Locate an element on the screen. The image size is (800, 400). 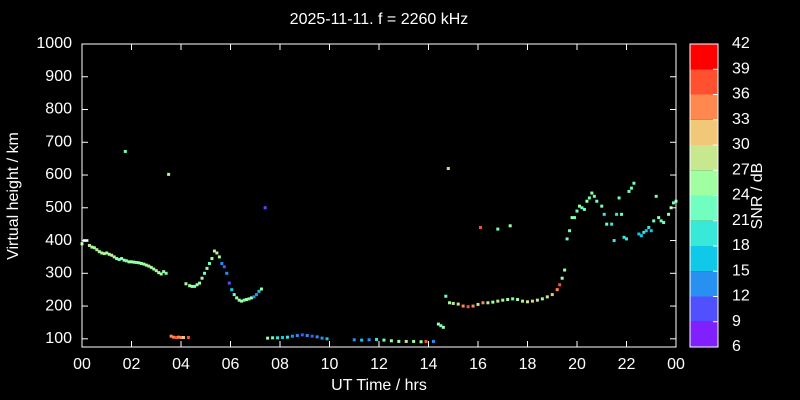
y-tick-label: 400 is located at coordinates (58, 240).